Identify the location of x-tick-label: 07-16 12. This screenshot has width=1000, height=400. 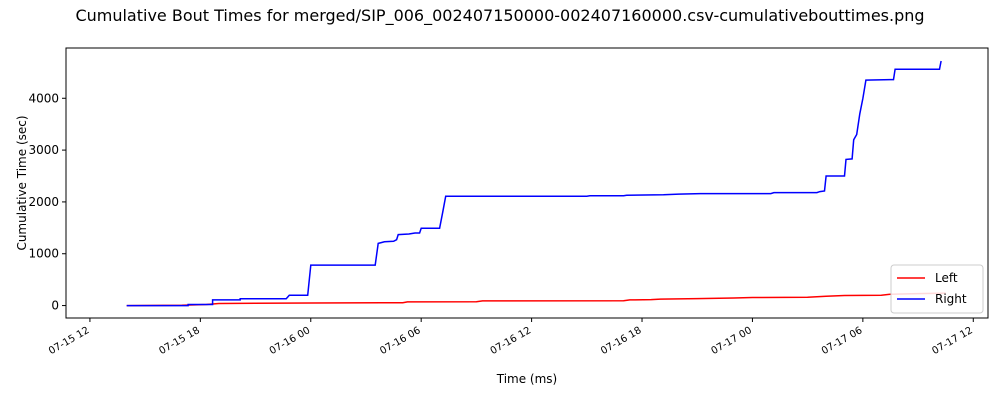
(511, 341).